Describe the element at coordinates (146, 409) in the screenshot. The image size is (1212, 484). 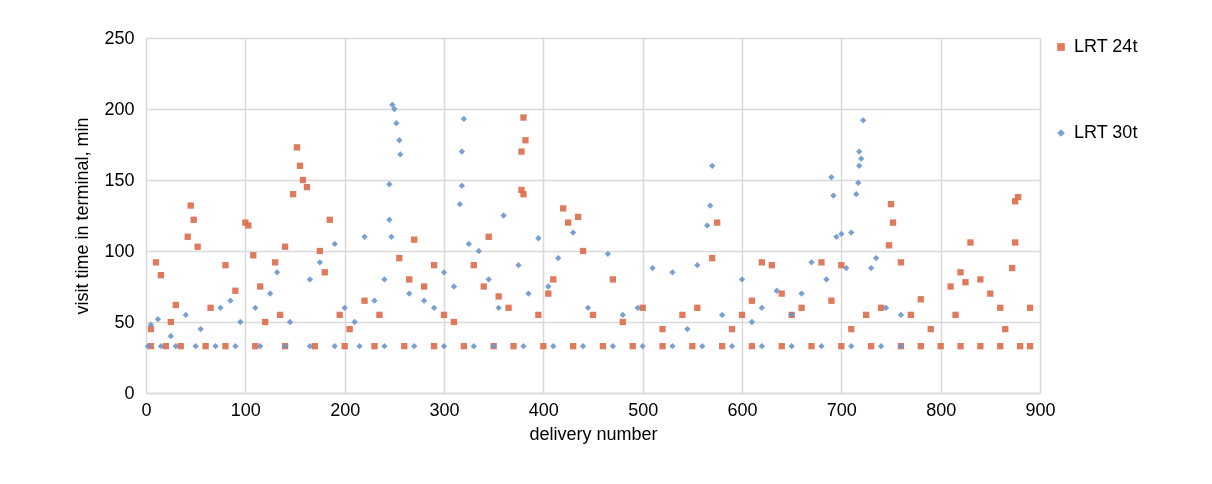
I see `x-tick-label: 0` at that location.